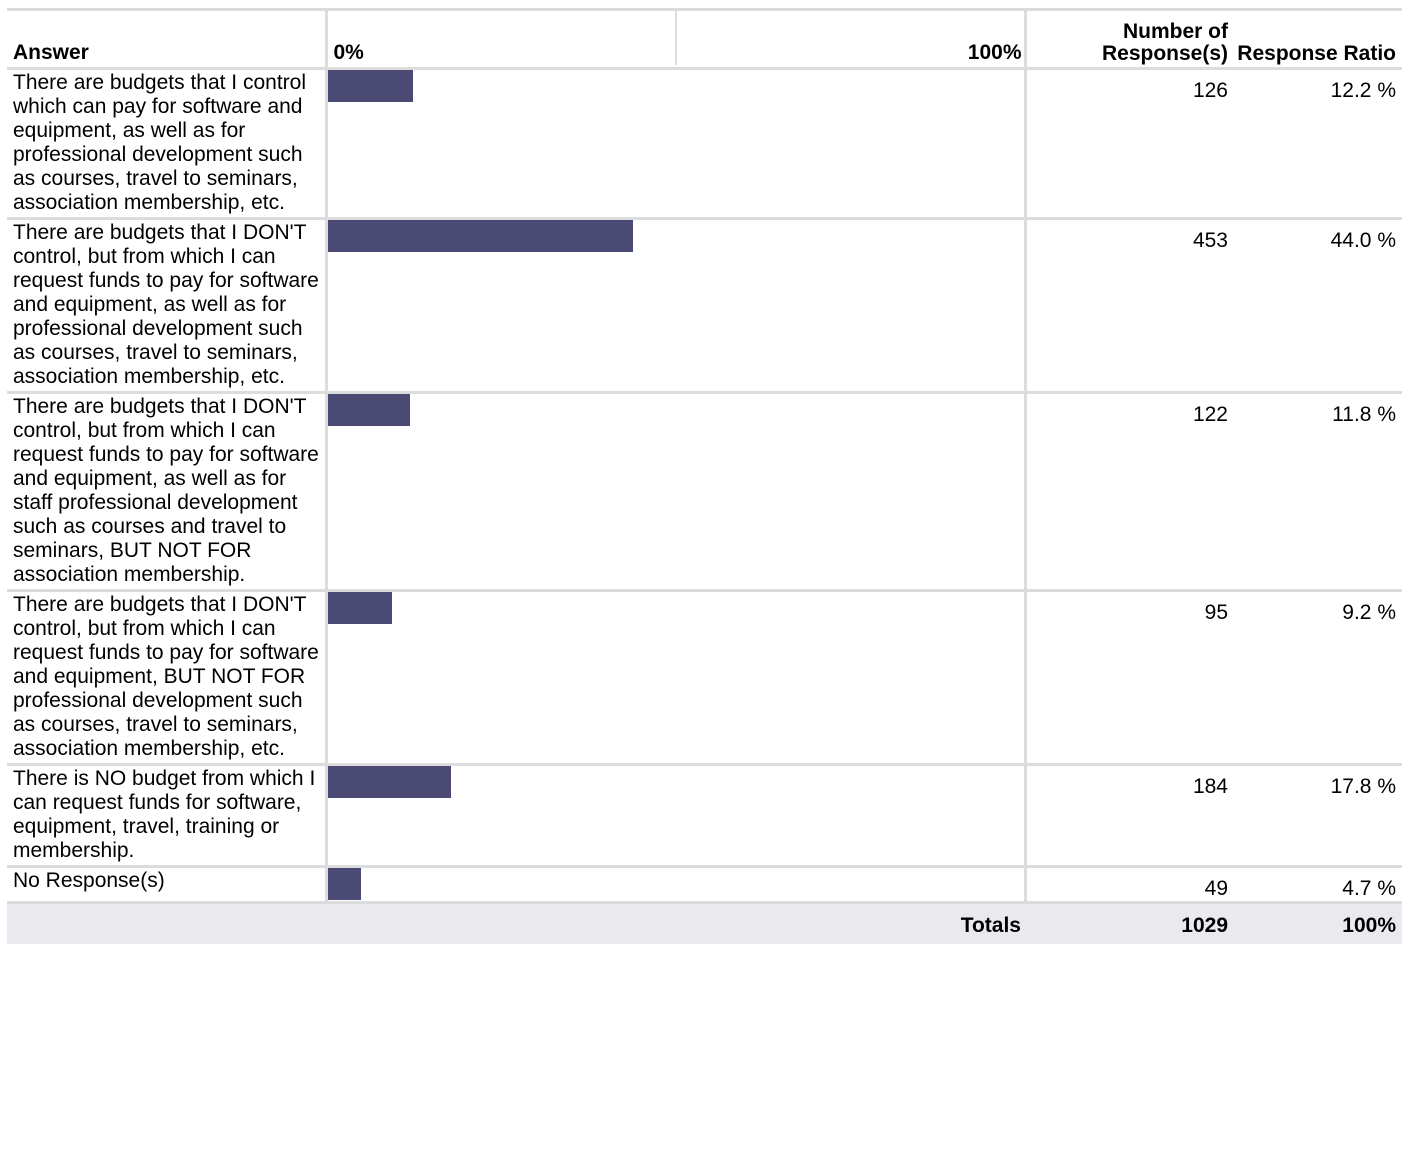  Describe the element at coordinates (1129, 143) in the screenshot. I see `response-count: 126` at that location.